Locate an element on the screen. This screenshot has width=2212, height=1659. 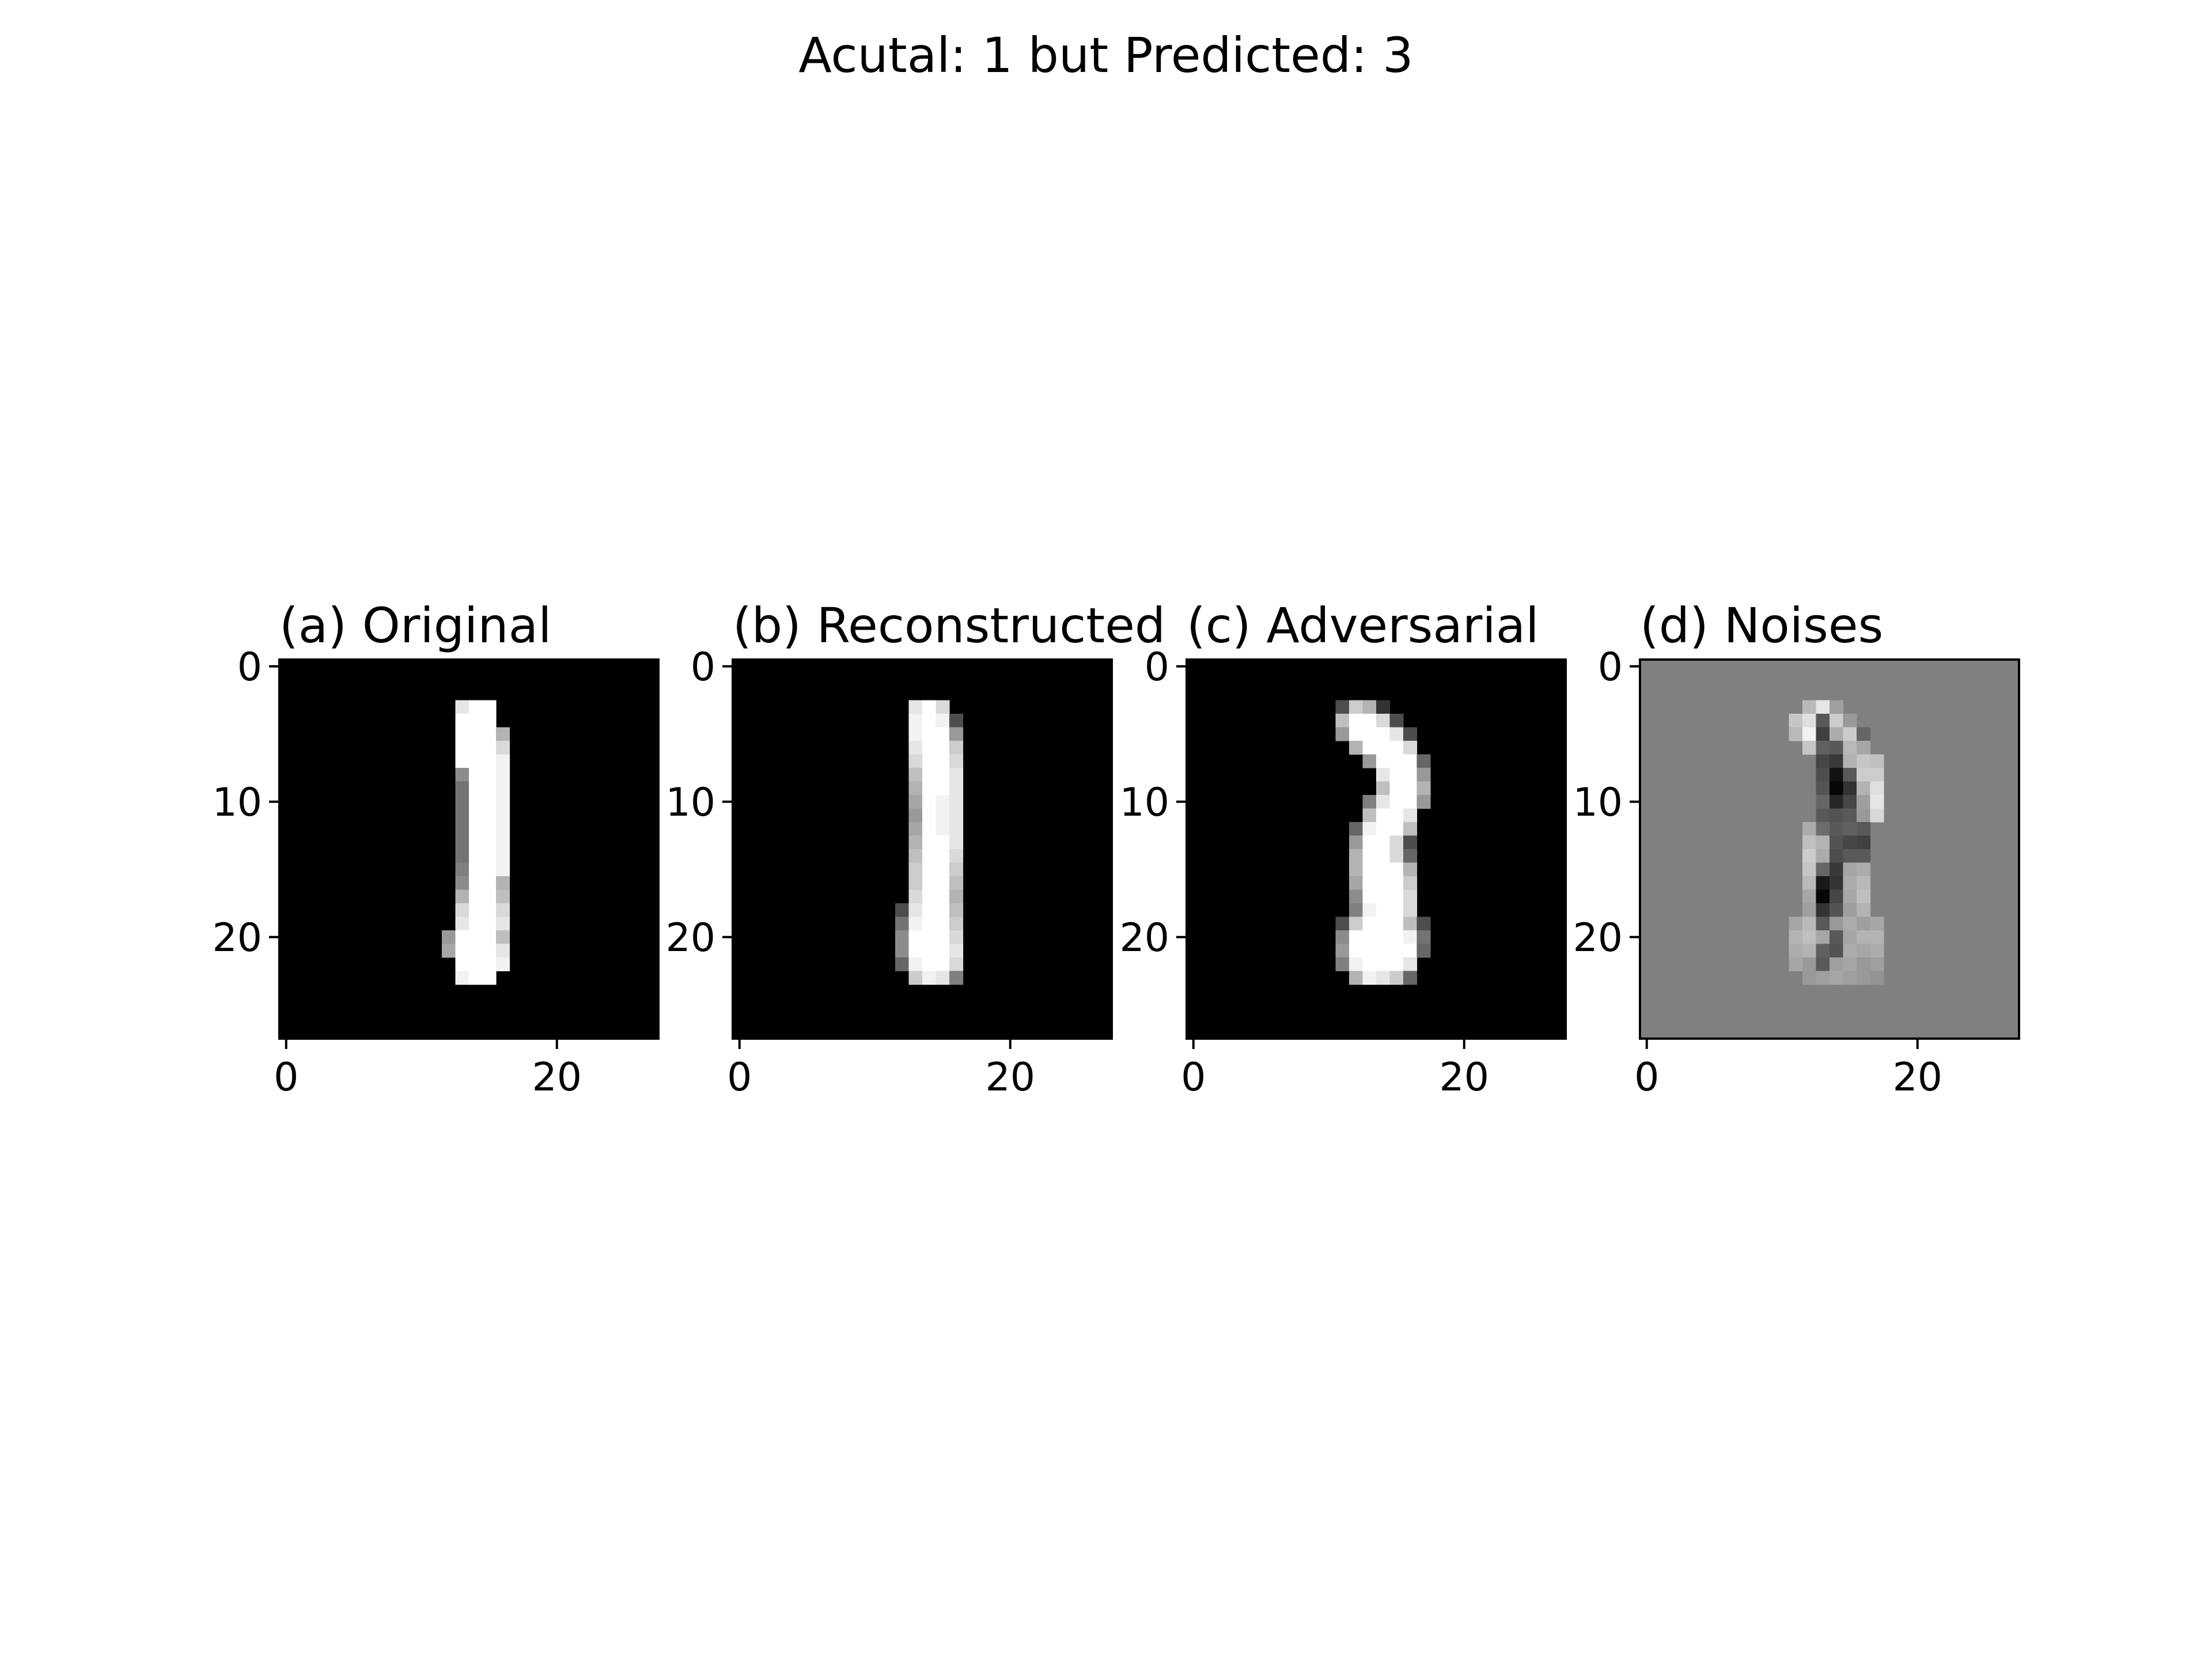
subplot-3: 0 20 0 10 20 (c) Adversarial is located at coordinates (1343, 848).